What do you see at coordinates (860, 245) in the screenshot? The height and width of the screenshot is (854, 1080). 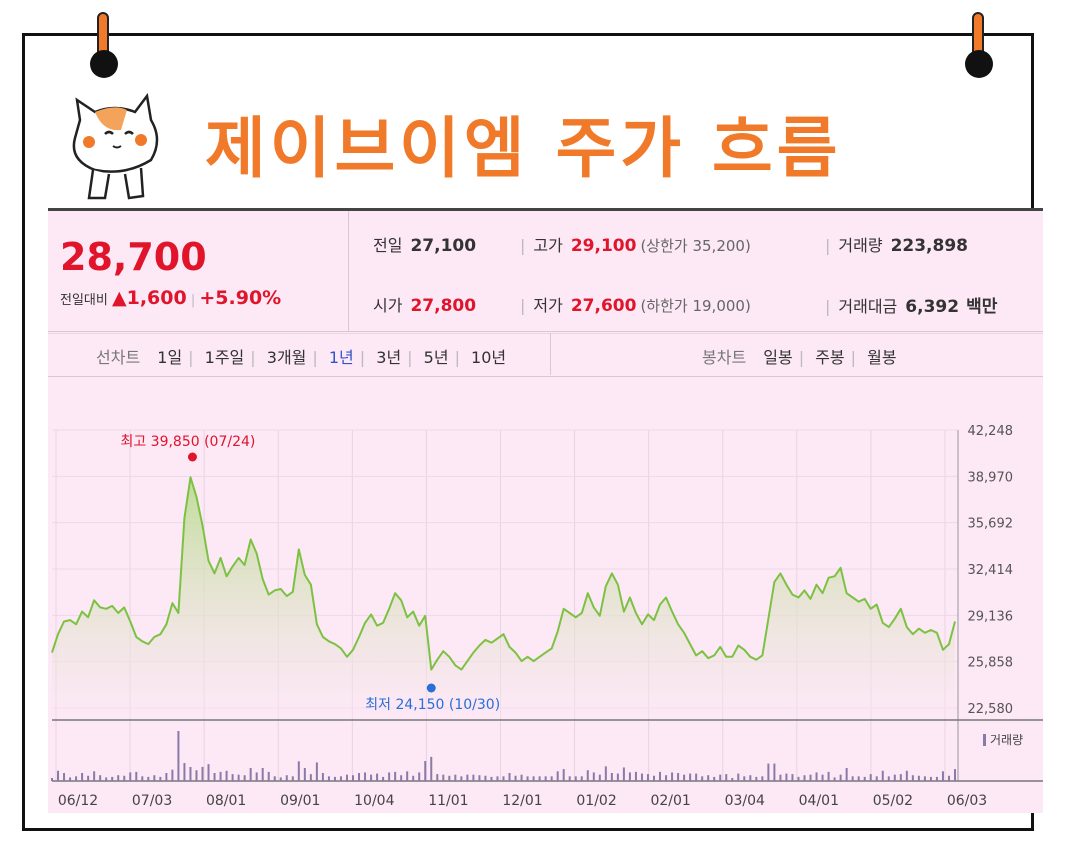 I see `volume-label: 거래량` at bounding box center [860, 245].